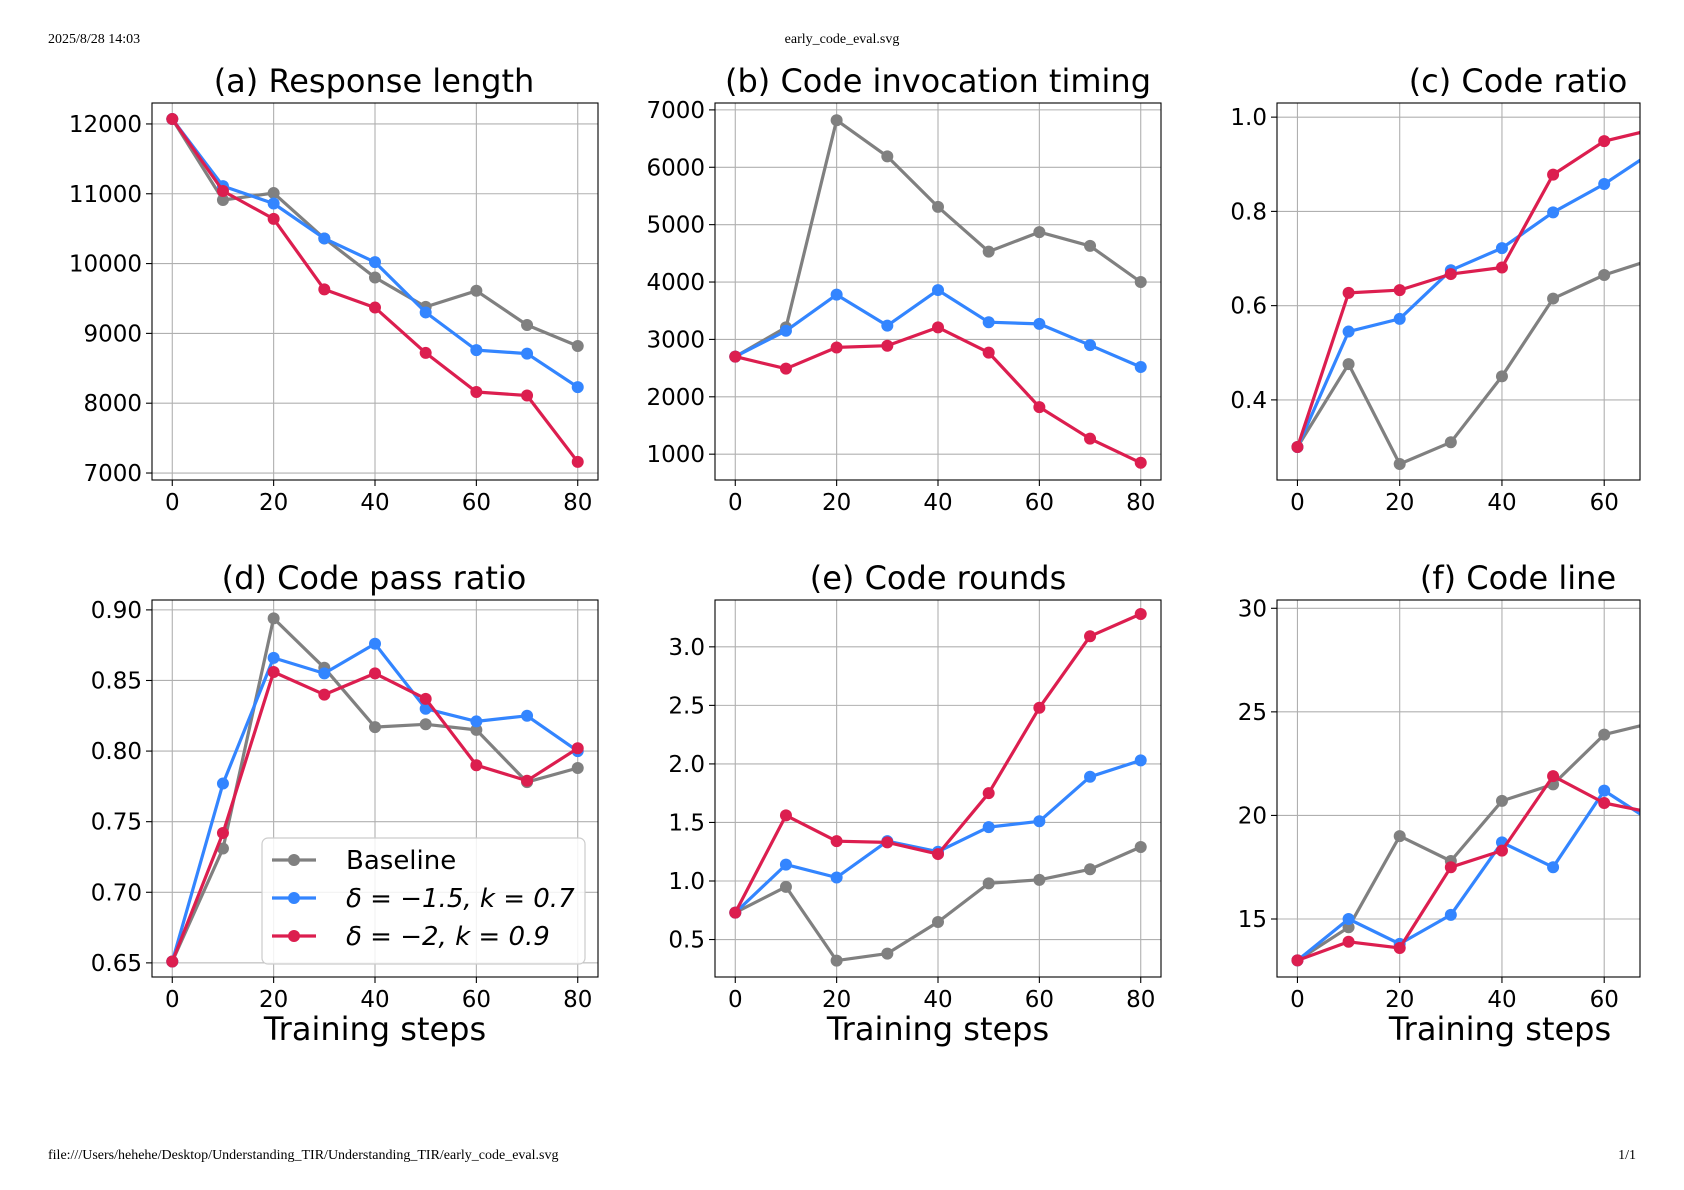 The height and width of the screenshot is (1190, 1684). Describe the element at coordinates (401, 861) in the screenshot. I see `legend-entry-label: Baseline` at that location.